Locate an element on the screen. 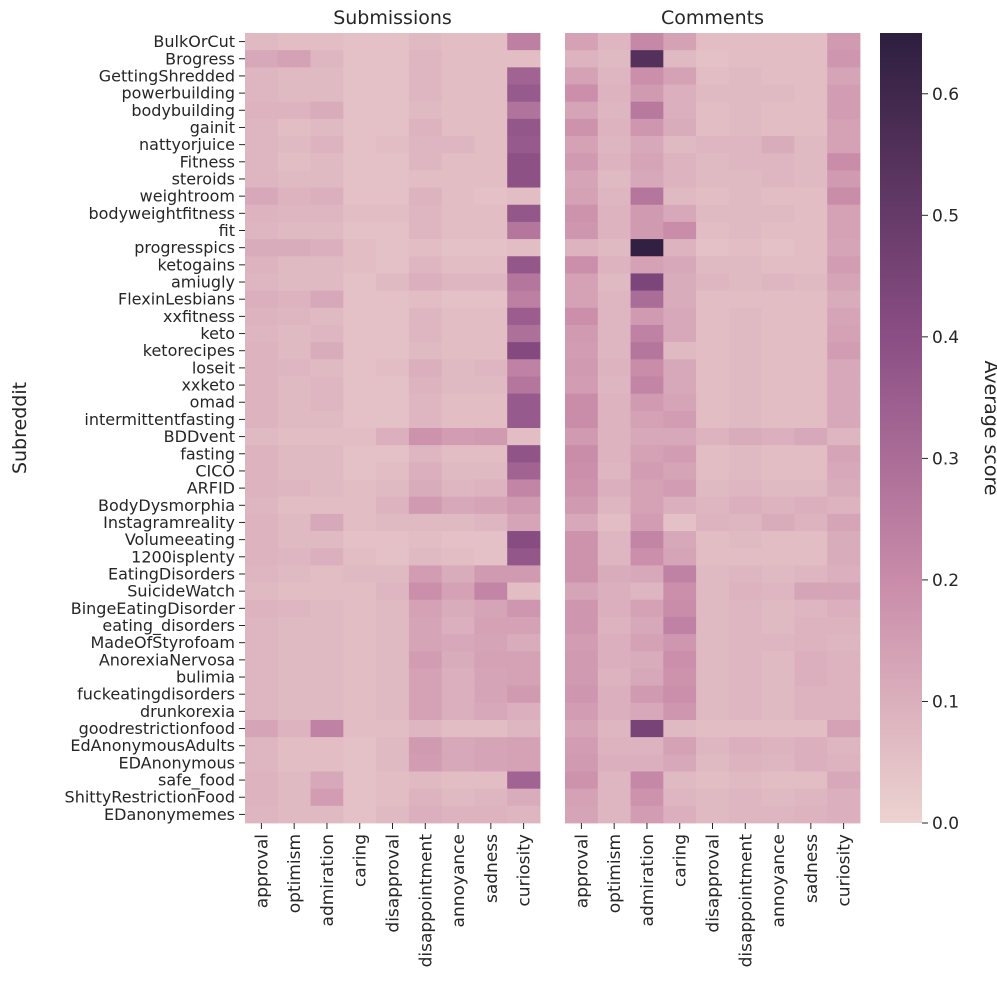  row-label: xxfitness is located at coordinates (199, 316).